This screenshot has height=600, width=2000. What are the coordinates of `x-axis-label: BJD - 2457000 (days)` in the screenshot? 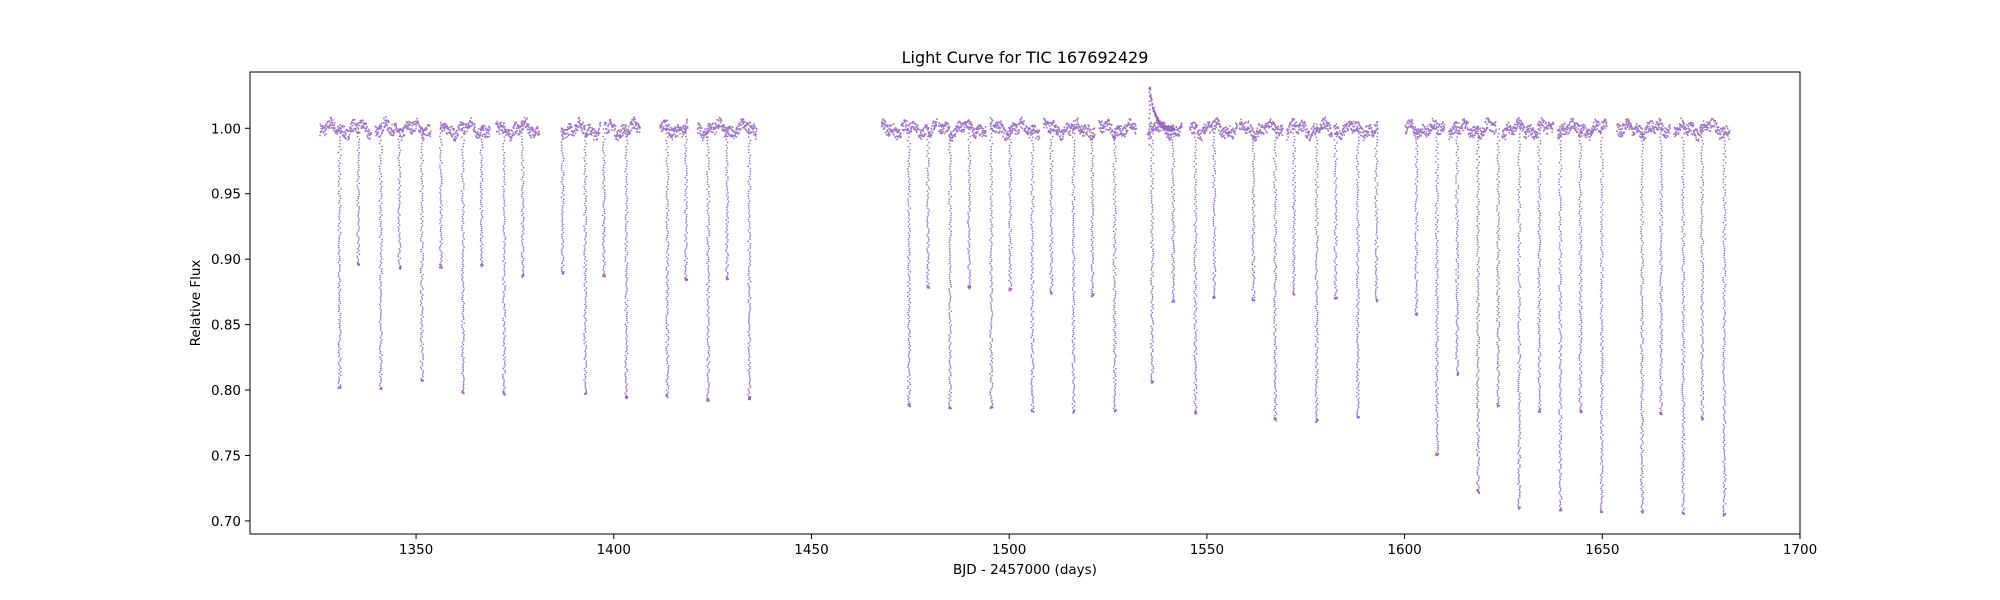 It's located at (1025, 570).